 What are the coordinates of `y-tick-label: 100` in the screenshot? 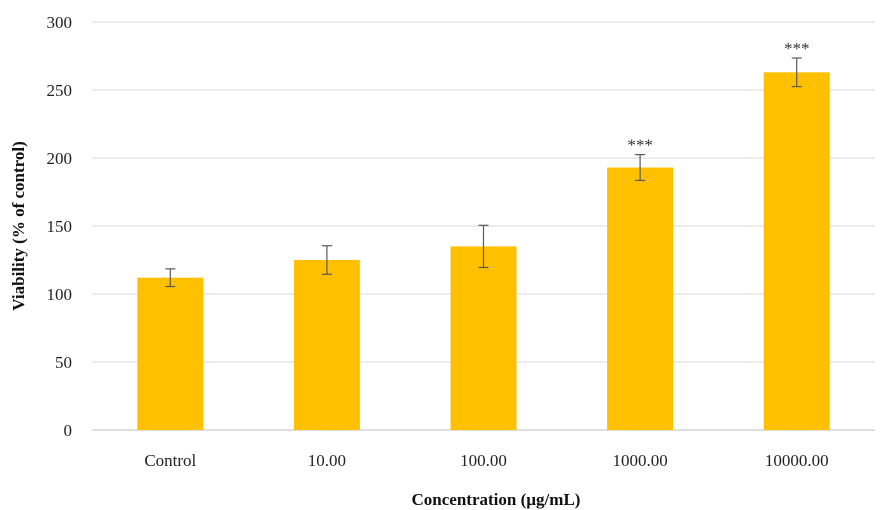 It's located at (60, 294).